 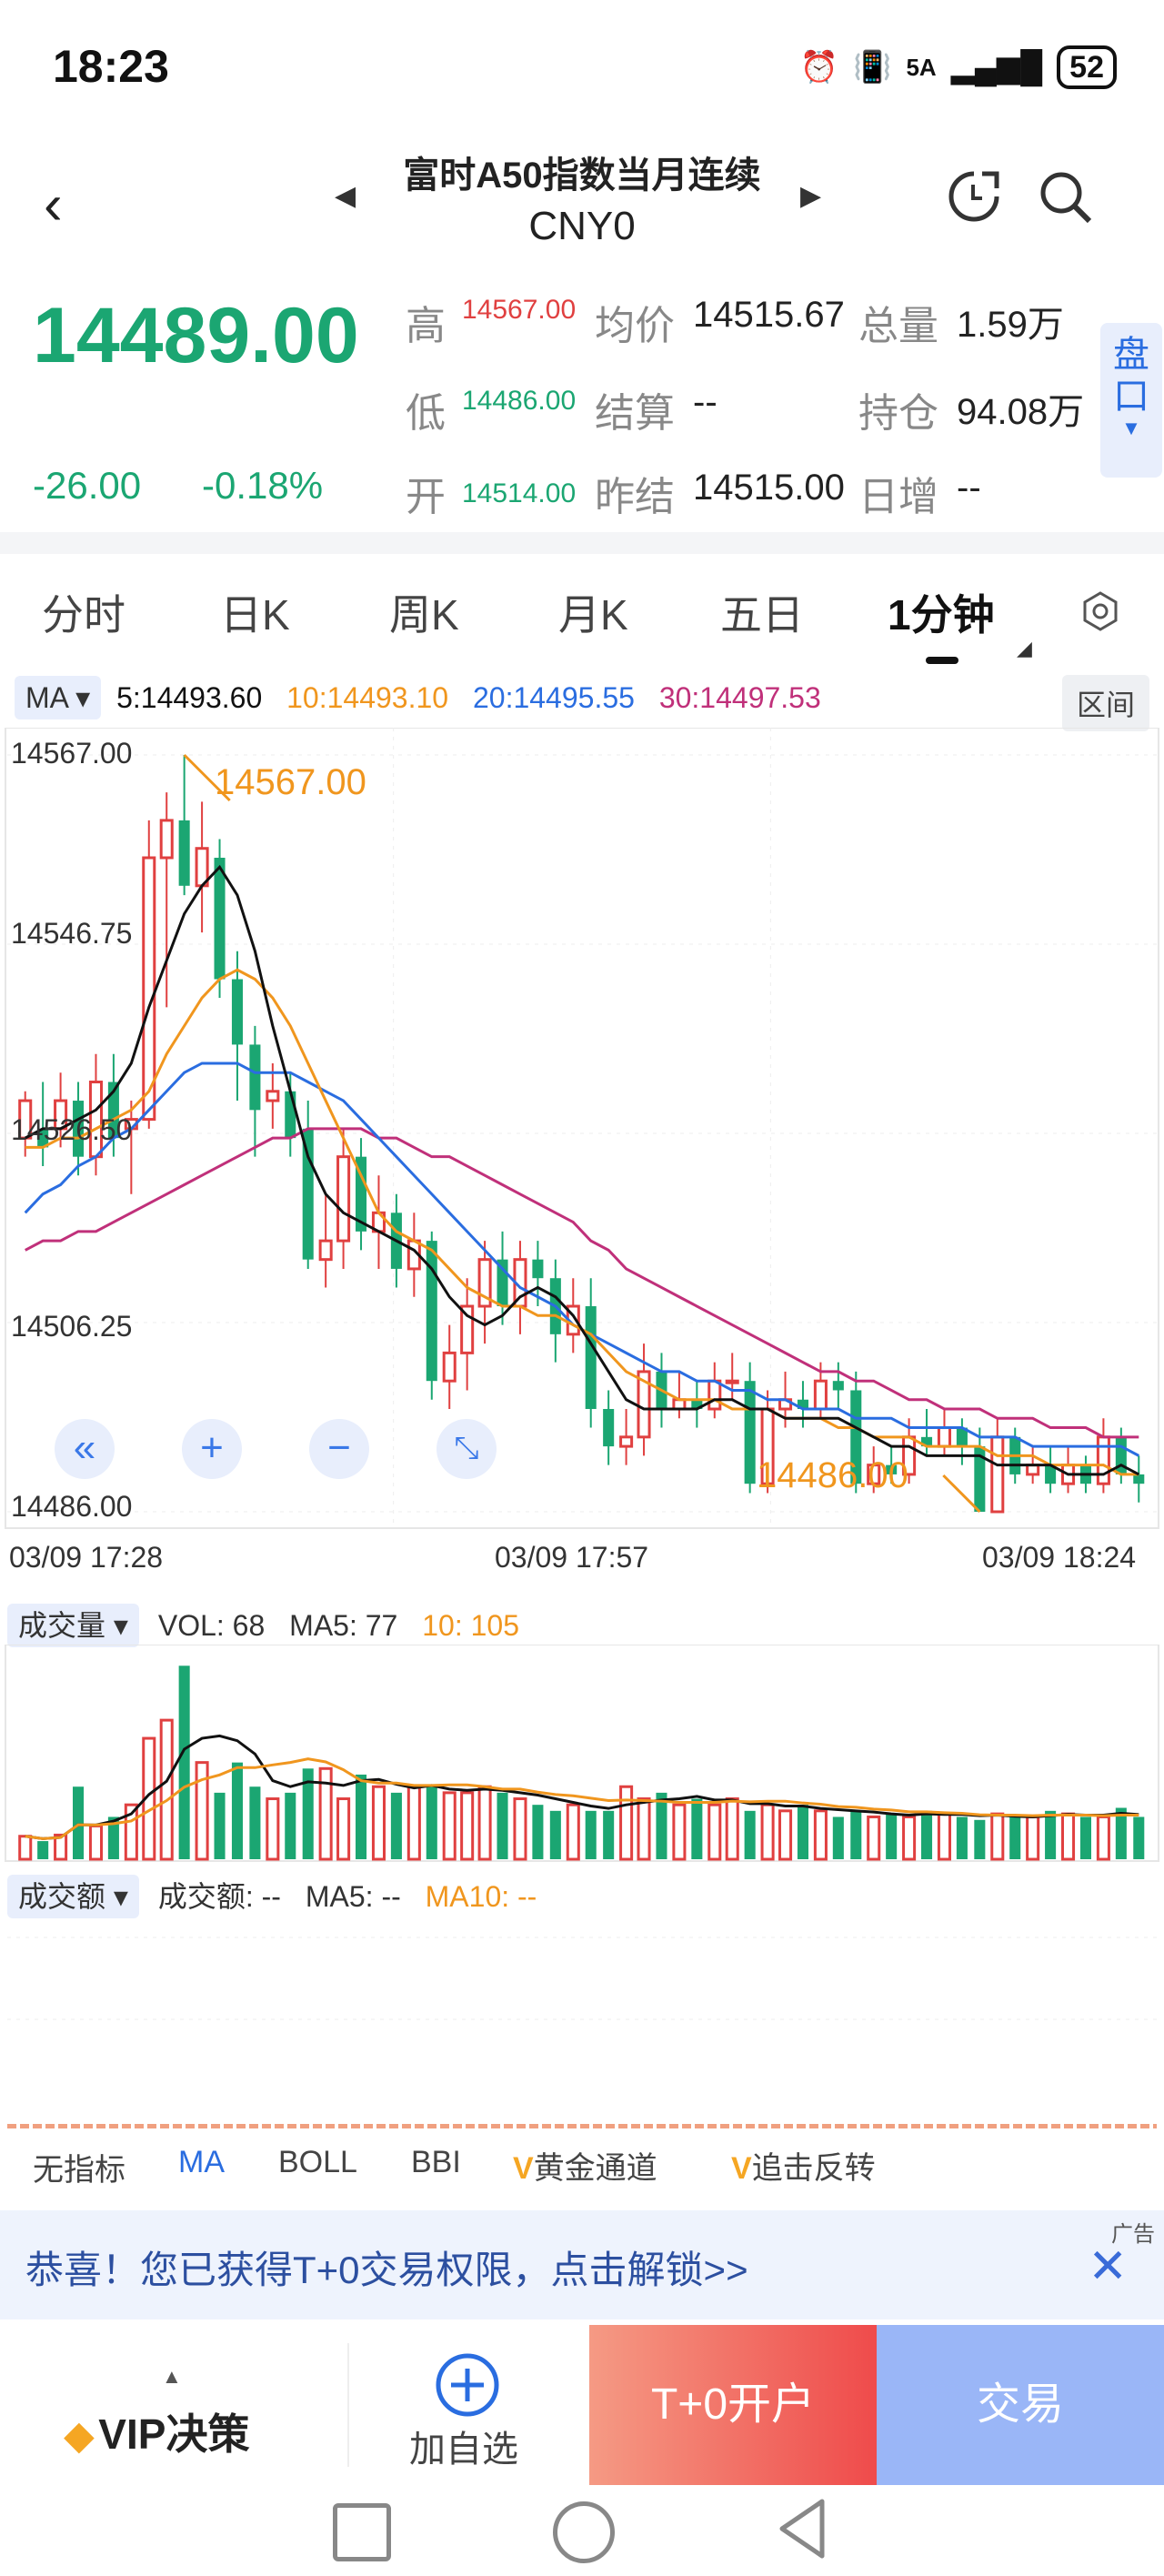 I want to click on low-marker-line, so click(x=961, y=1494).